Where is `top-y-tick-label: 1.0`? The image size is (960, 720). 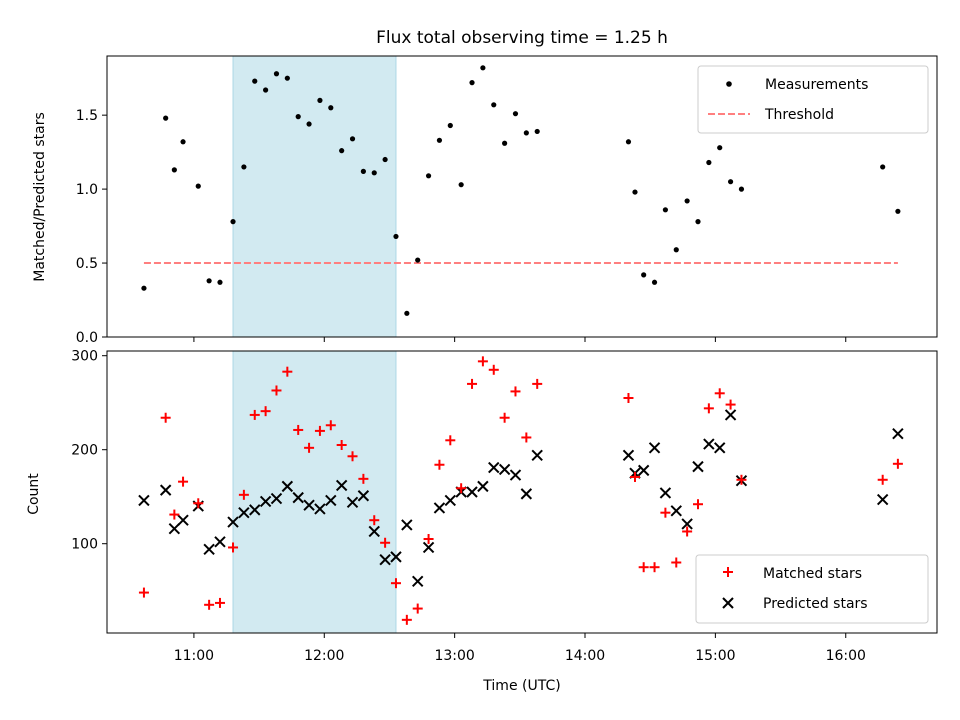
top-y-tick-label: 1.0 is located at coordinates (87, 190).